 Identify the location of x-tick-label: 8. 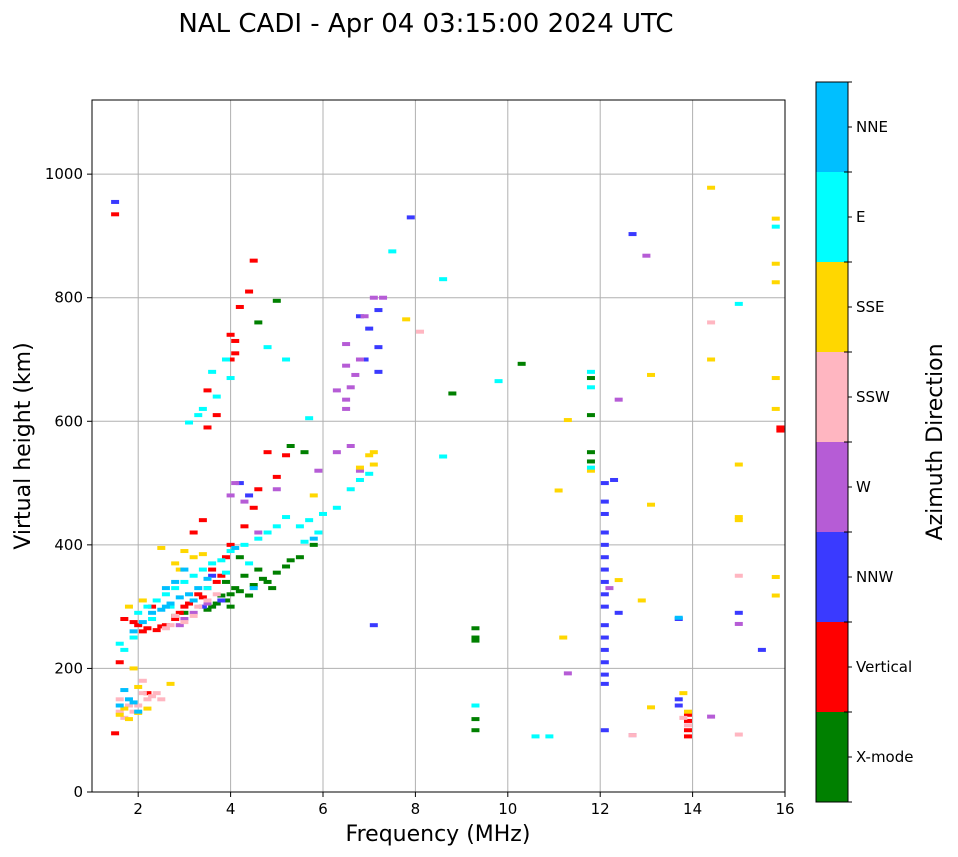
(416, 809).